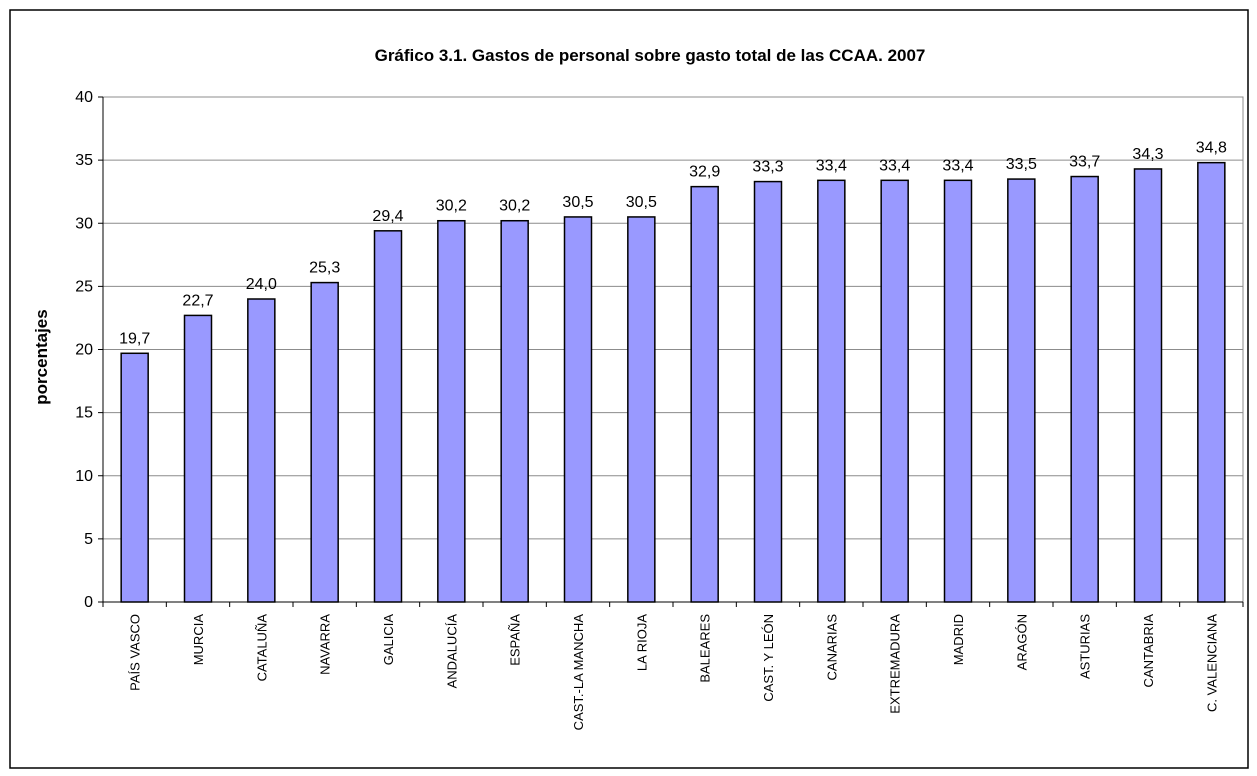  I want to click on y-tick-label: 35, so click(84, 160).